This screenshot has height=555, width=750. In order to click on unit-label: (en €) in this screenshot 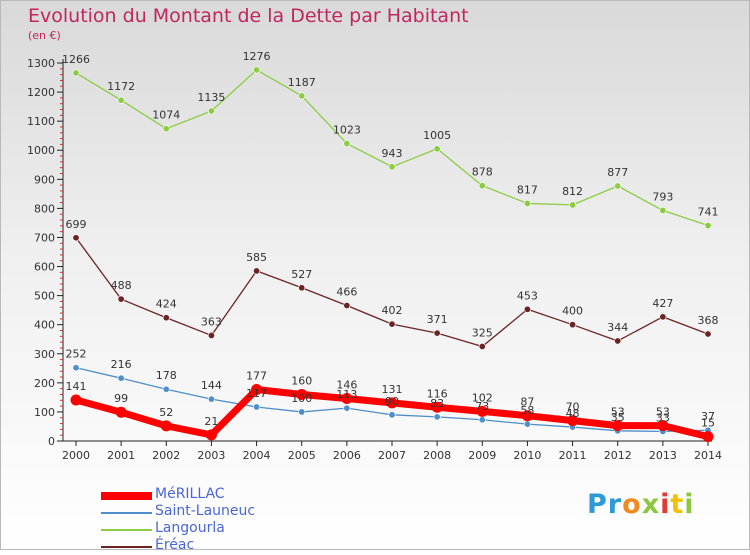, I will do `click(44, 35)`.